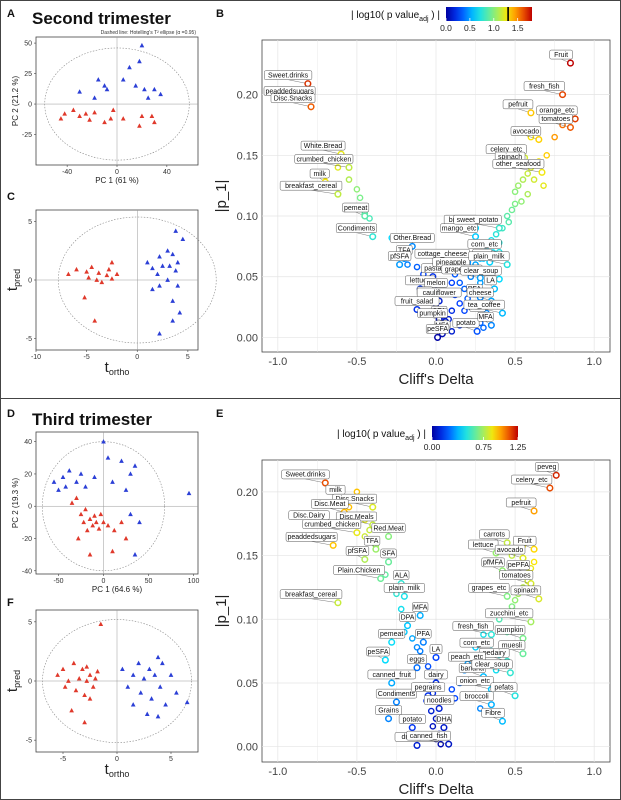  Describe the element at coordinates (444, 719) in the screenshot. I see `point-label: DHA` at that location.